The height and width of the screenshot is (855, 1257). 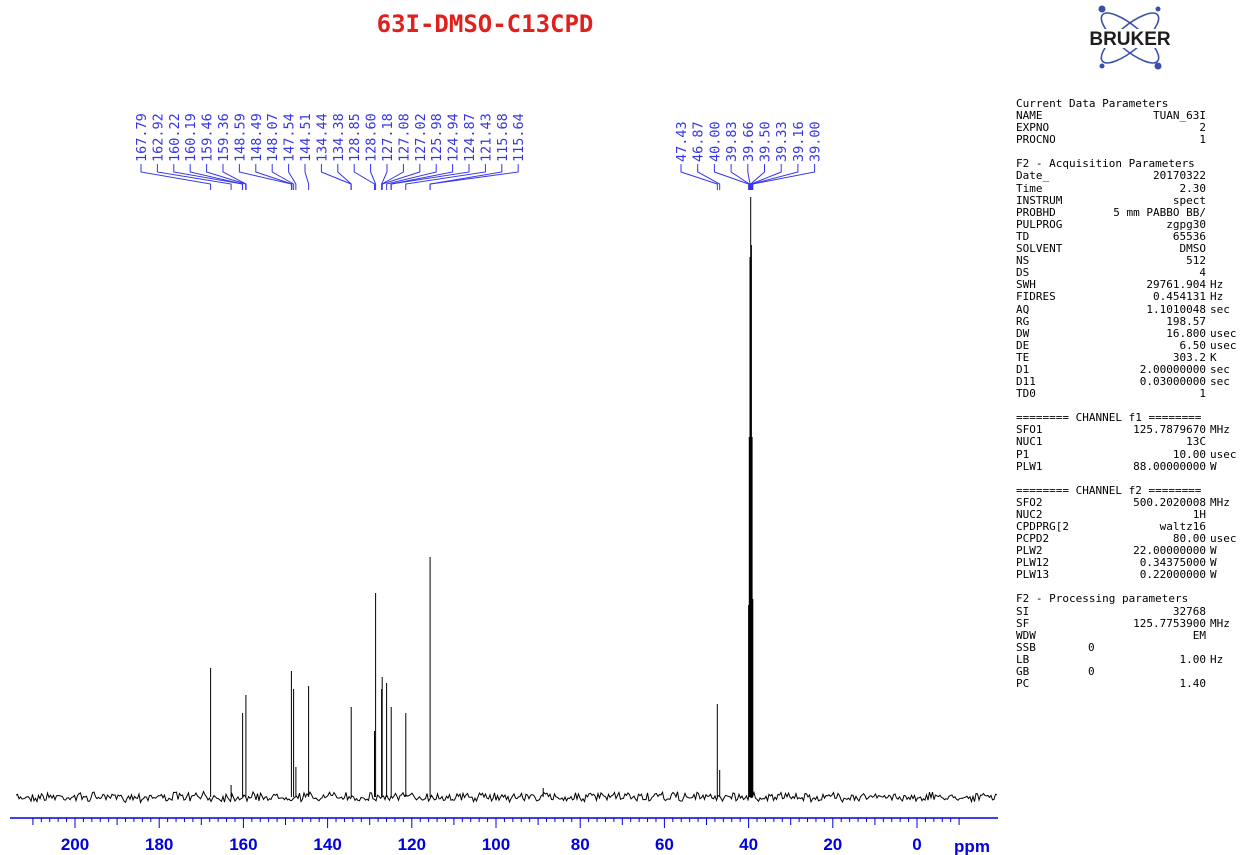 What do you see at coordinates (485, 24) in the screenshot?
I see `chart-title: 63I-DMSO-C13CPD` at bounding box center [485, 24].